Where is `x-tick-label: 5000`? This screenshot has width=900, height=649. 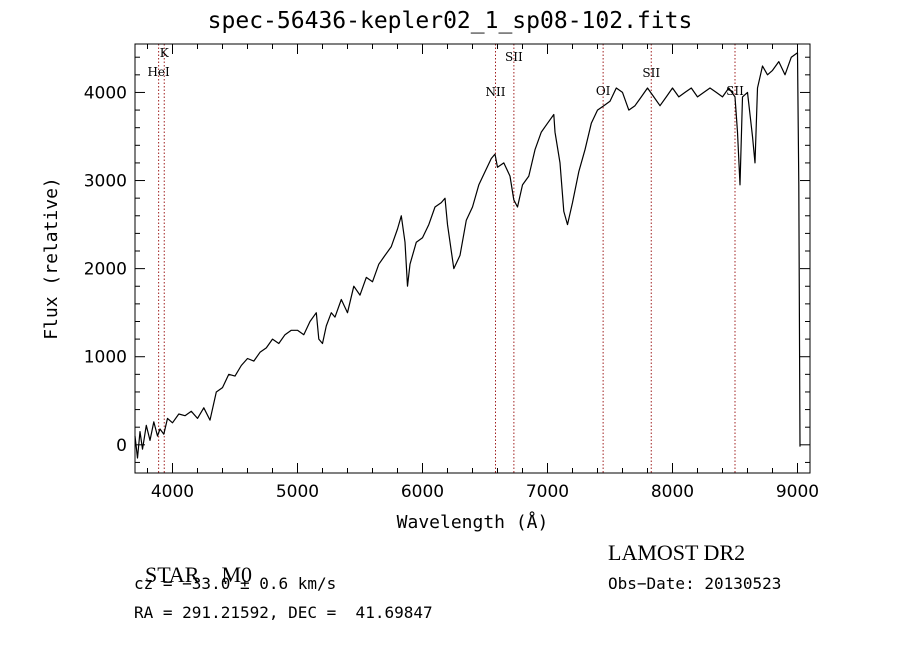 x-tick-label: 5000 is located at coordinates (297, 492).